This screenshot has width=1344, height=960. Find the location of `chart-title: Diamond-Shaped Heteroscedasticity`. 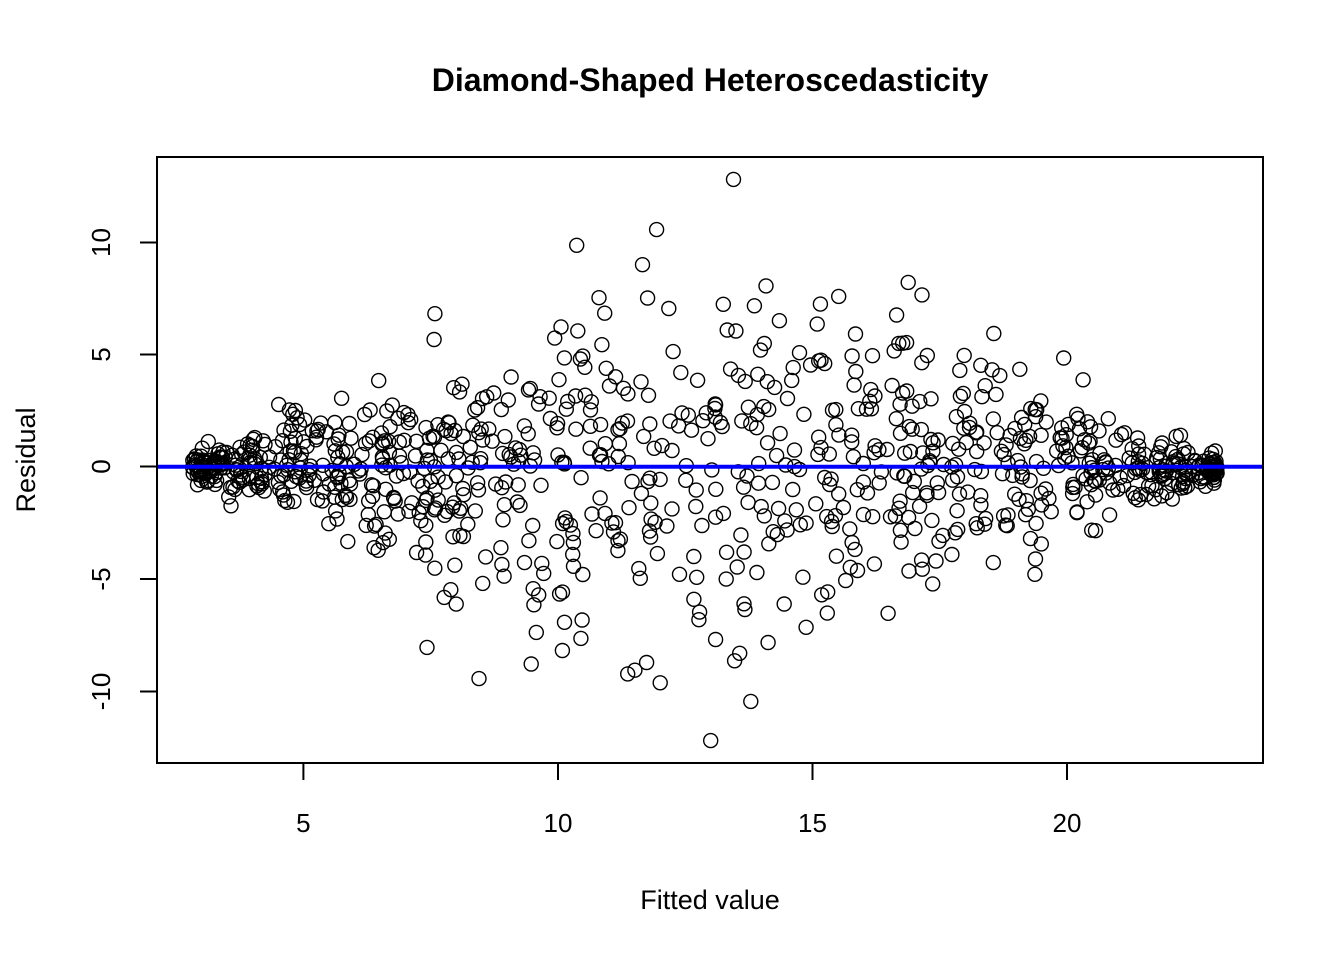

chart-title: Diamond-Shaped Heteroscedasticity is located at coordinates (710, 80).